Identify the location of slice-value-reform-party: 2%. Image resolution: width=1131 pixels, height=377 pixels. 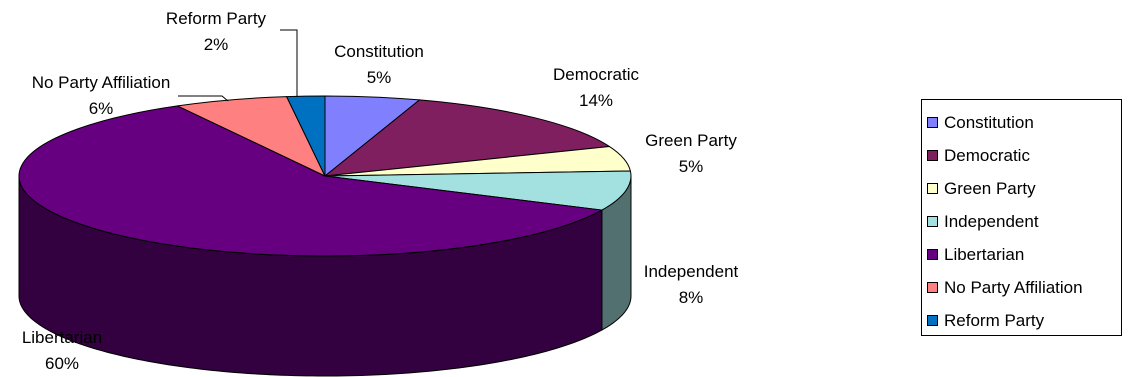
(216, 44).